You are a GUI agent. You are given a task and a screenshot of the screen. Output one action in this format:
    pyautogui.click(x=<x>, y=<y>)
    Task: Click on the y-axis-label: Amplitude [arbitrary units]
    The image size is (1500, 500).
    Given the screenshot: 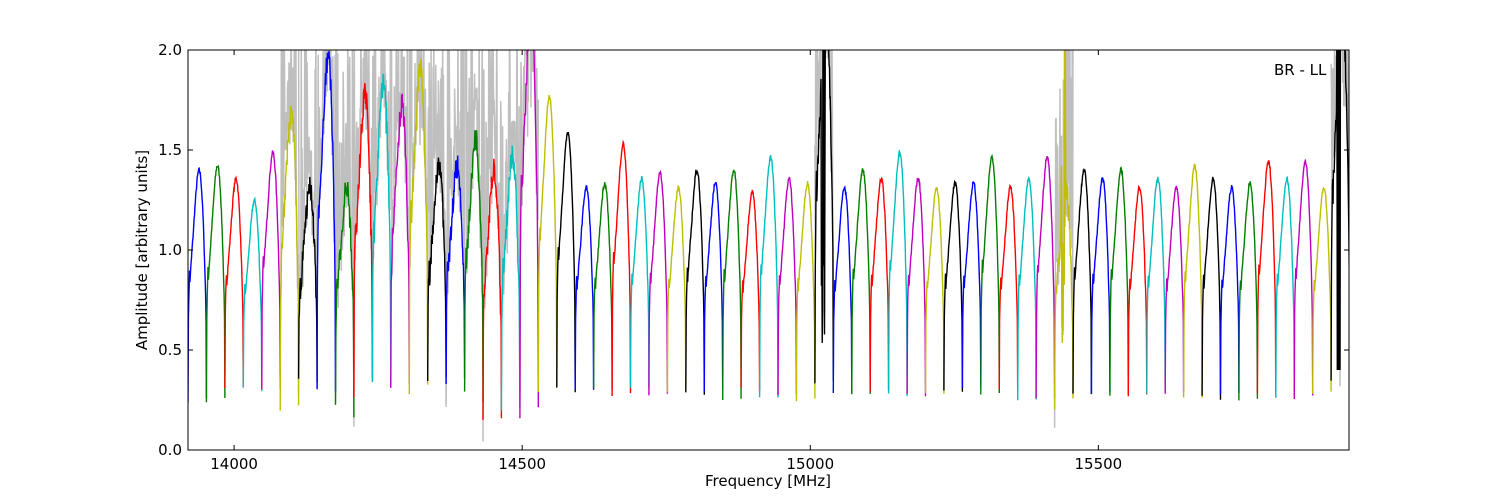 What is the action you would take?
    pyautogui.click(x=142, y=250)
    